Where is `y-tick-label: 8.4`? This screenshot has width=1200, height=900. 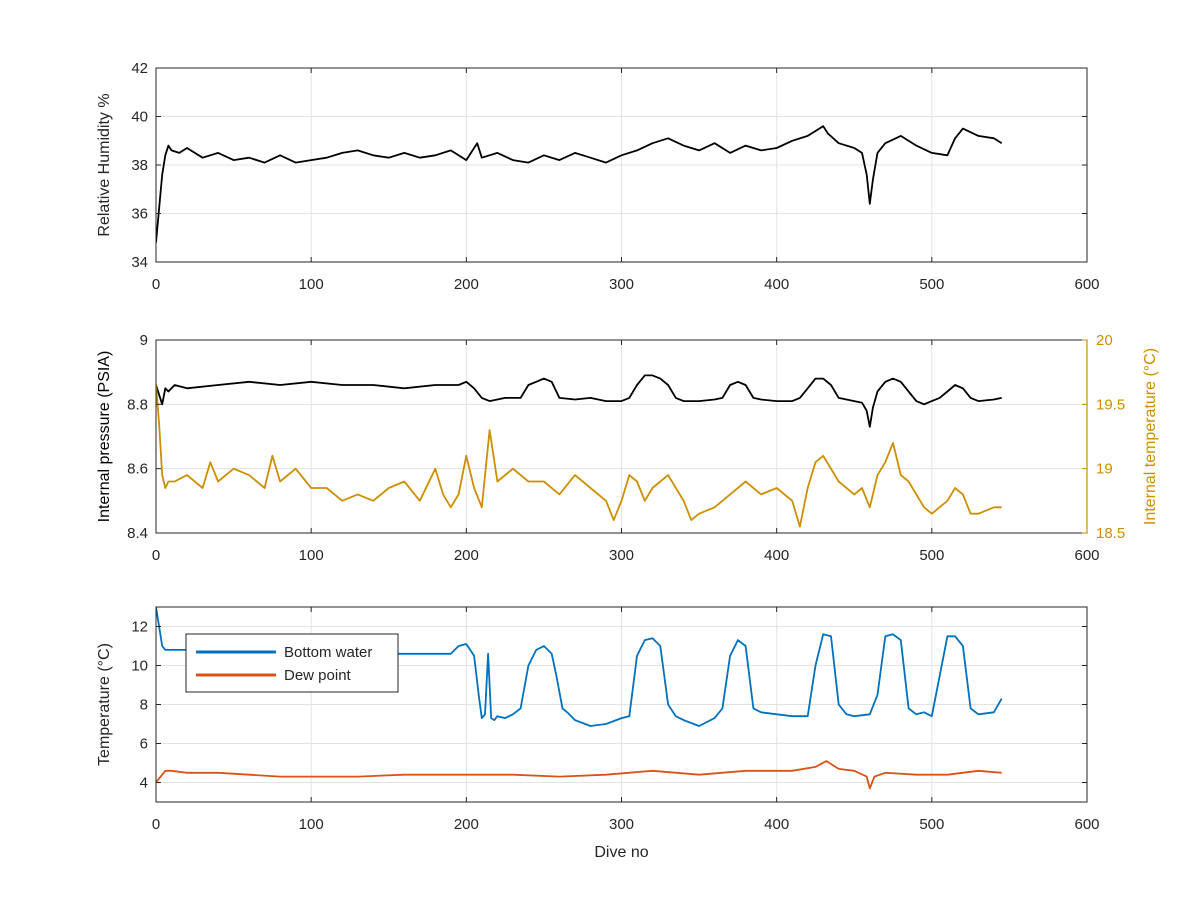
y-tick-label: 8.4 is located at coordinates (137, 533).